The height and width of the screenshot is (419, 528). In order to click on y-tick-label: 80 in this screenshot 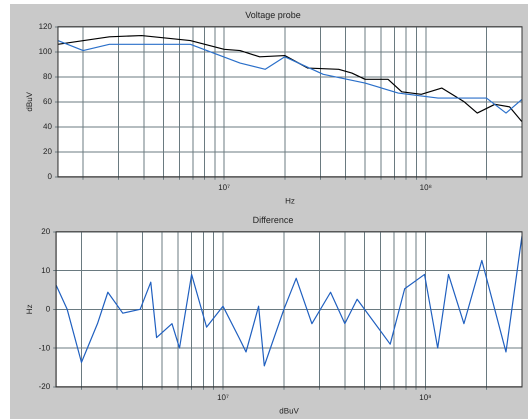, I will do `click(47, 77)`.